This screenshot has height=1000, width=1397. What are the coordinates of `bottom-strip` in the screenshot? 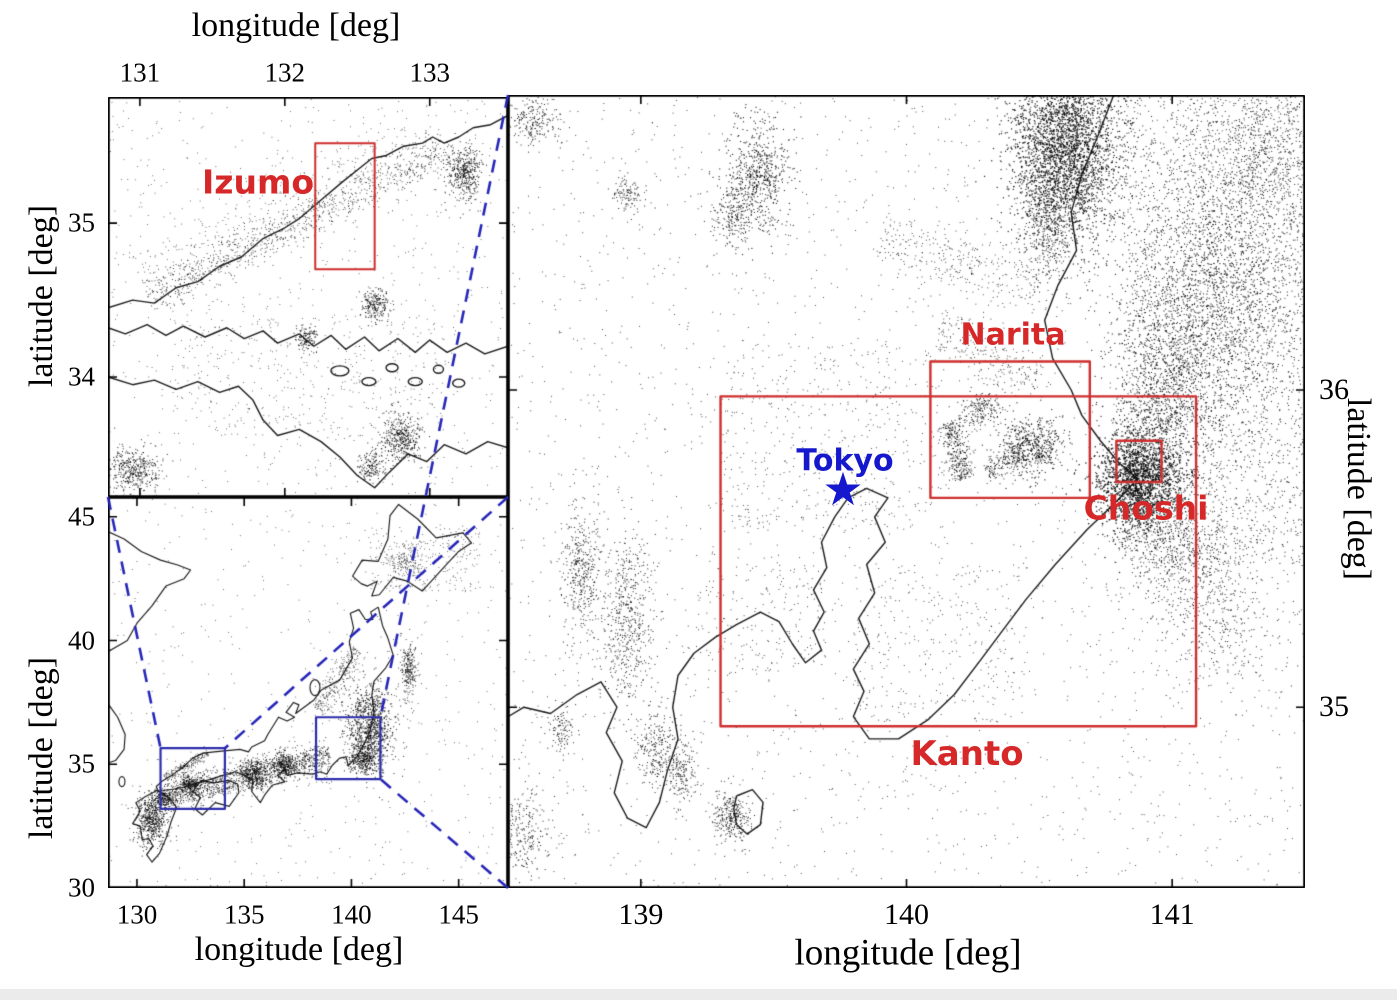 It's located at (698, 994).